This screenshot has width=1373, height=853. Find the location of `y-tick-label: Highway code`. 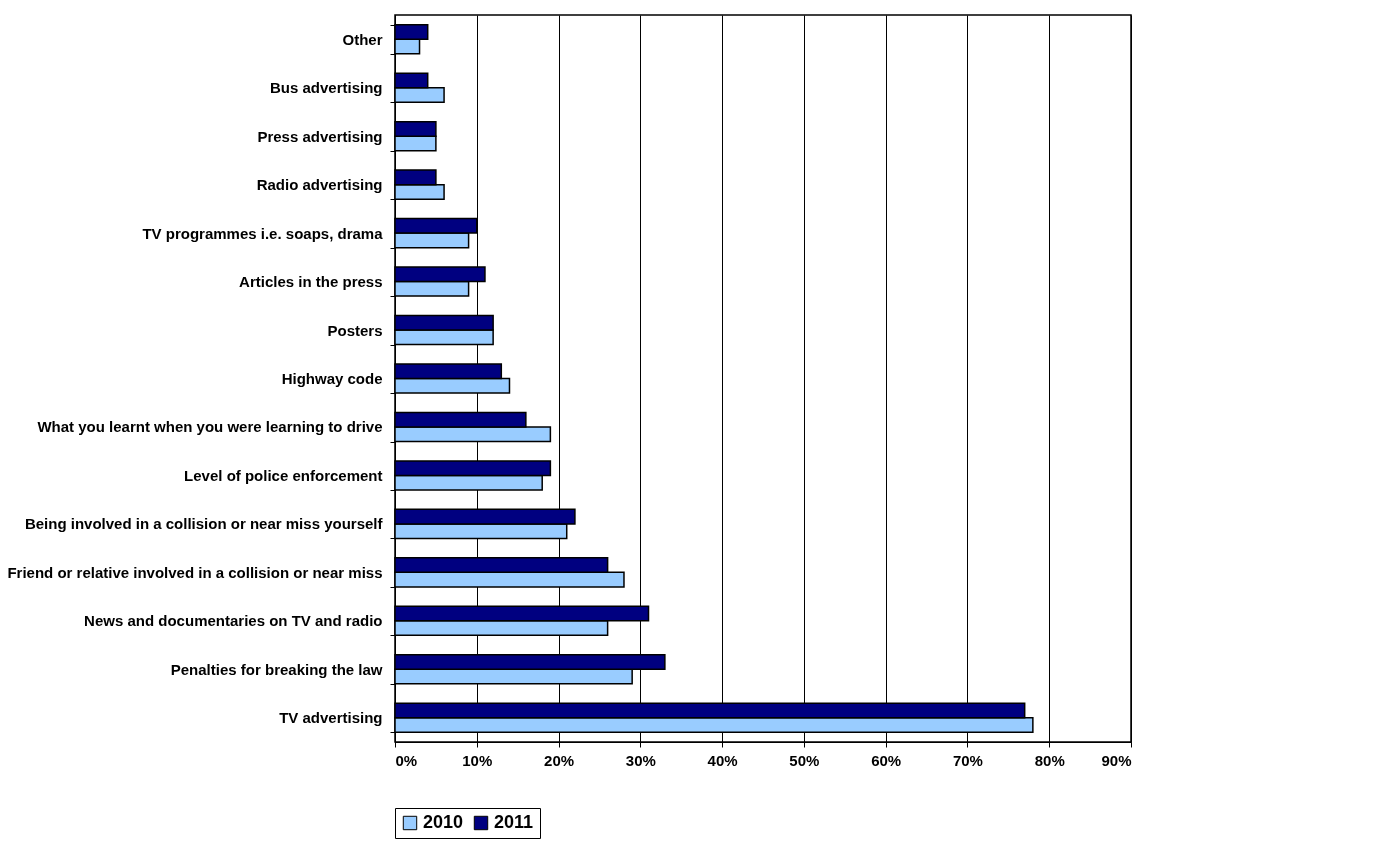

y-tick-label: Highway code is located at coordinates (332, 378).